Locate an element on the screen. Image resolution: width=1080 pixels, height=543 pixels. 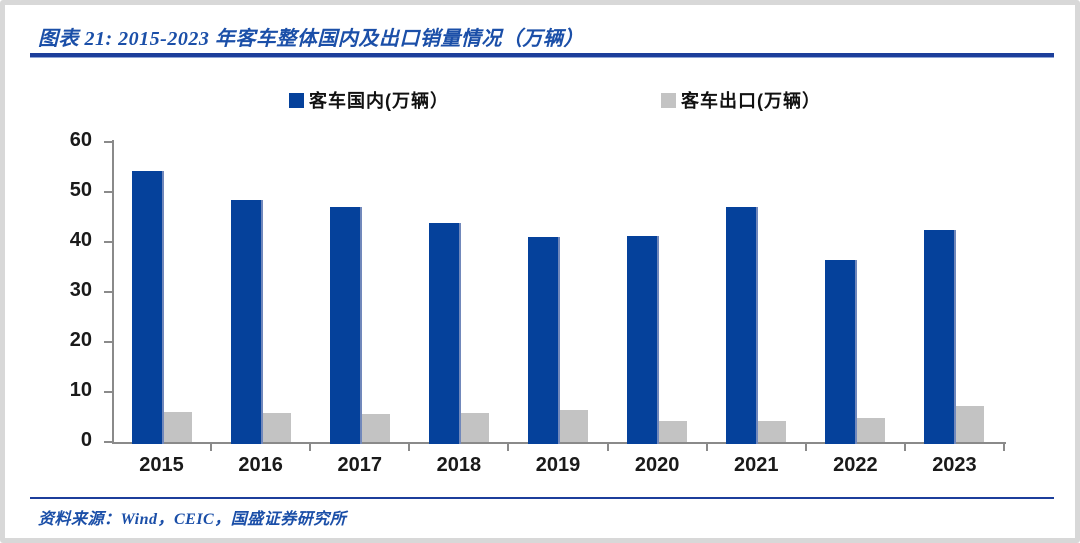
legend-item-export: 客车出口(万辆） is located at coordinates (741, 100).